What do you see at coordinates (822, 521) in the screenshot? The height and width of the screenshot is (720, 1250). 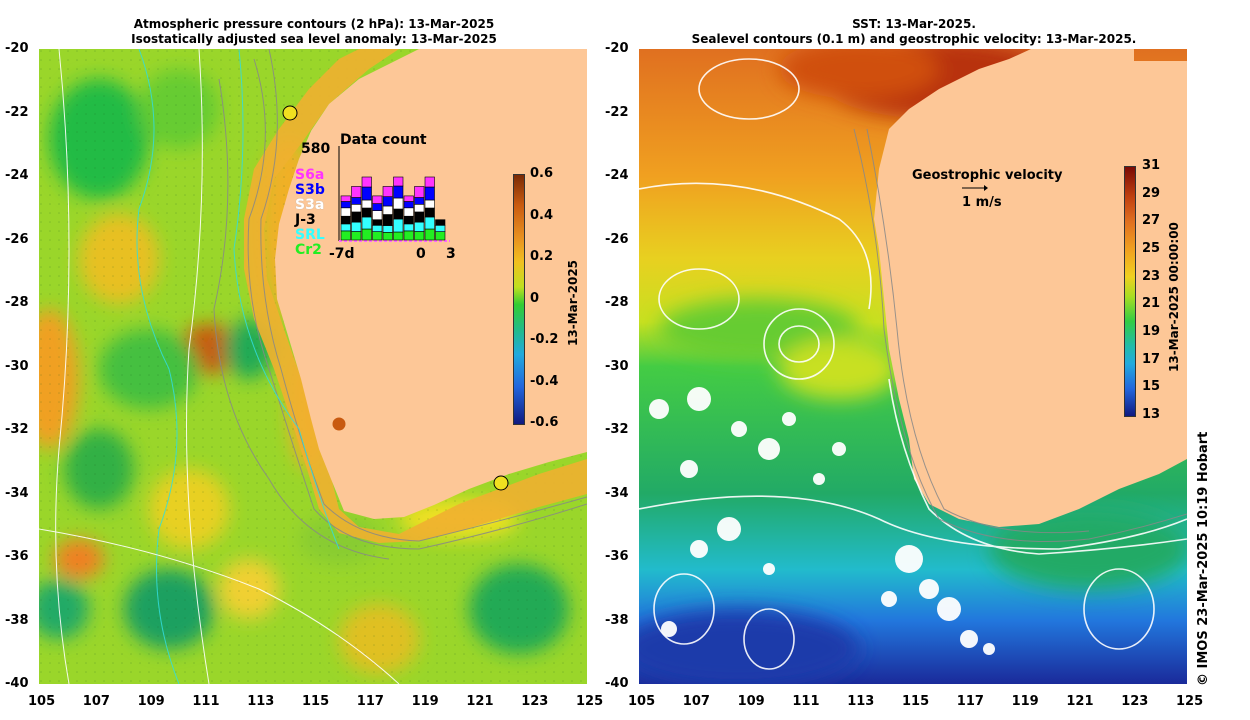 I see `cloud-mask` at bounding box center [822, 521].